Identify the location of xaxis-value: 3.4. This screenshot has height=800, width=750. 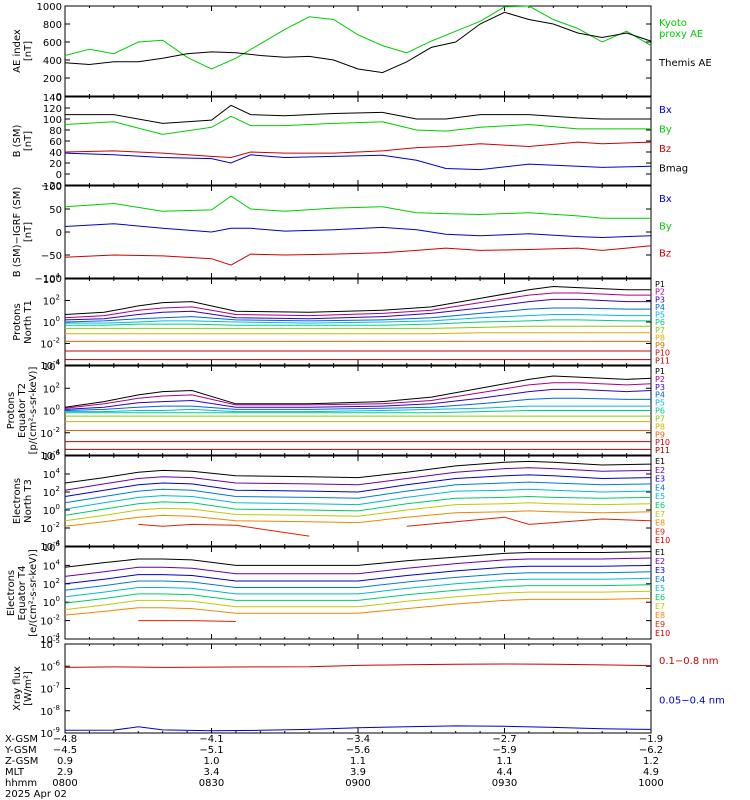
(212, 772).